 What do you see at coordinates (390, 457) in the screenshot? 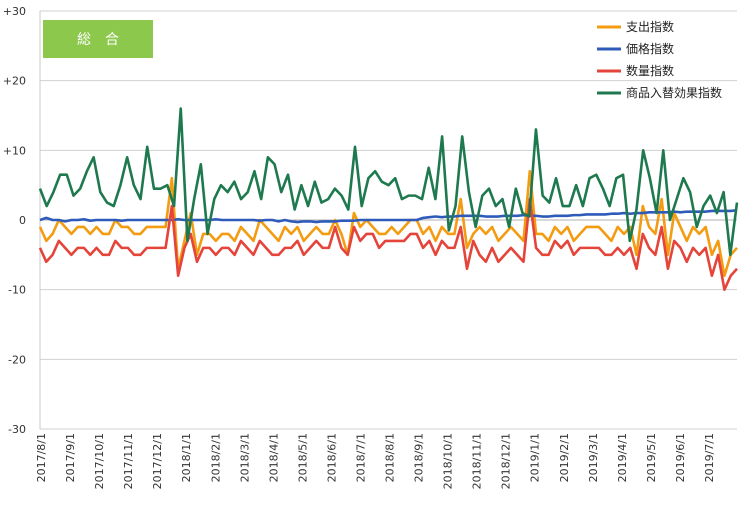
I see `x-tick-label: 2018/8/1` at bounding box center [390, 457].